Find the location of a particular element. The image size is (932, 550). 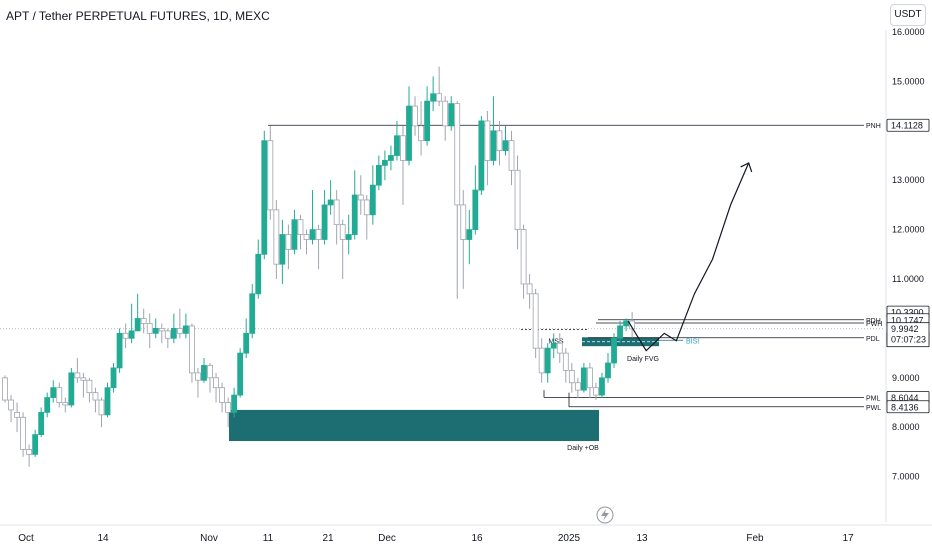

projection-arrowhead is located at coordinates (746, 167).